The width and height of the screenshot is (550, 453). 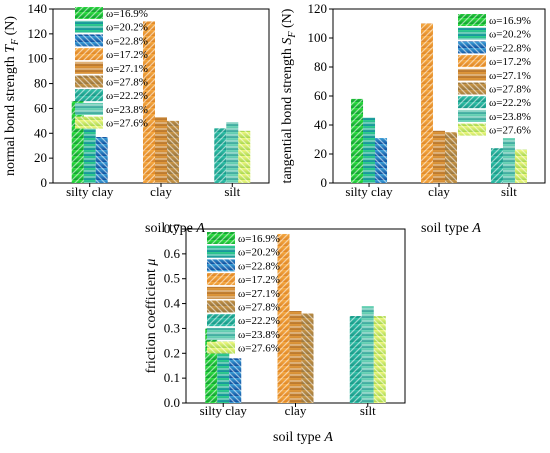 I want to click on y-tick-label: 120, so click(x=38, y=33).